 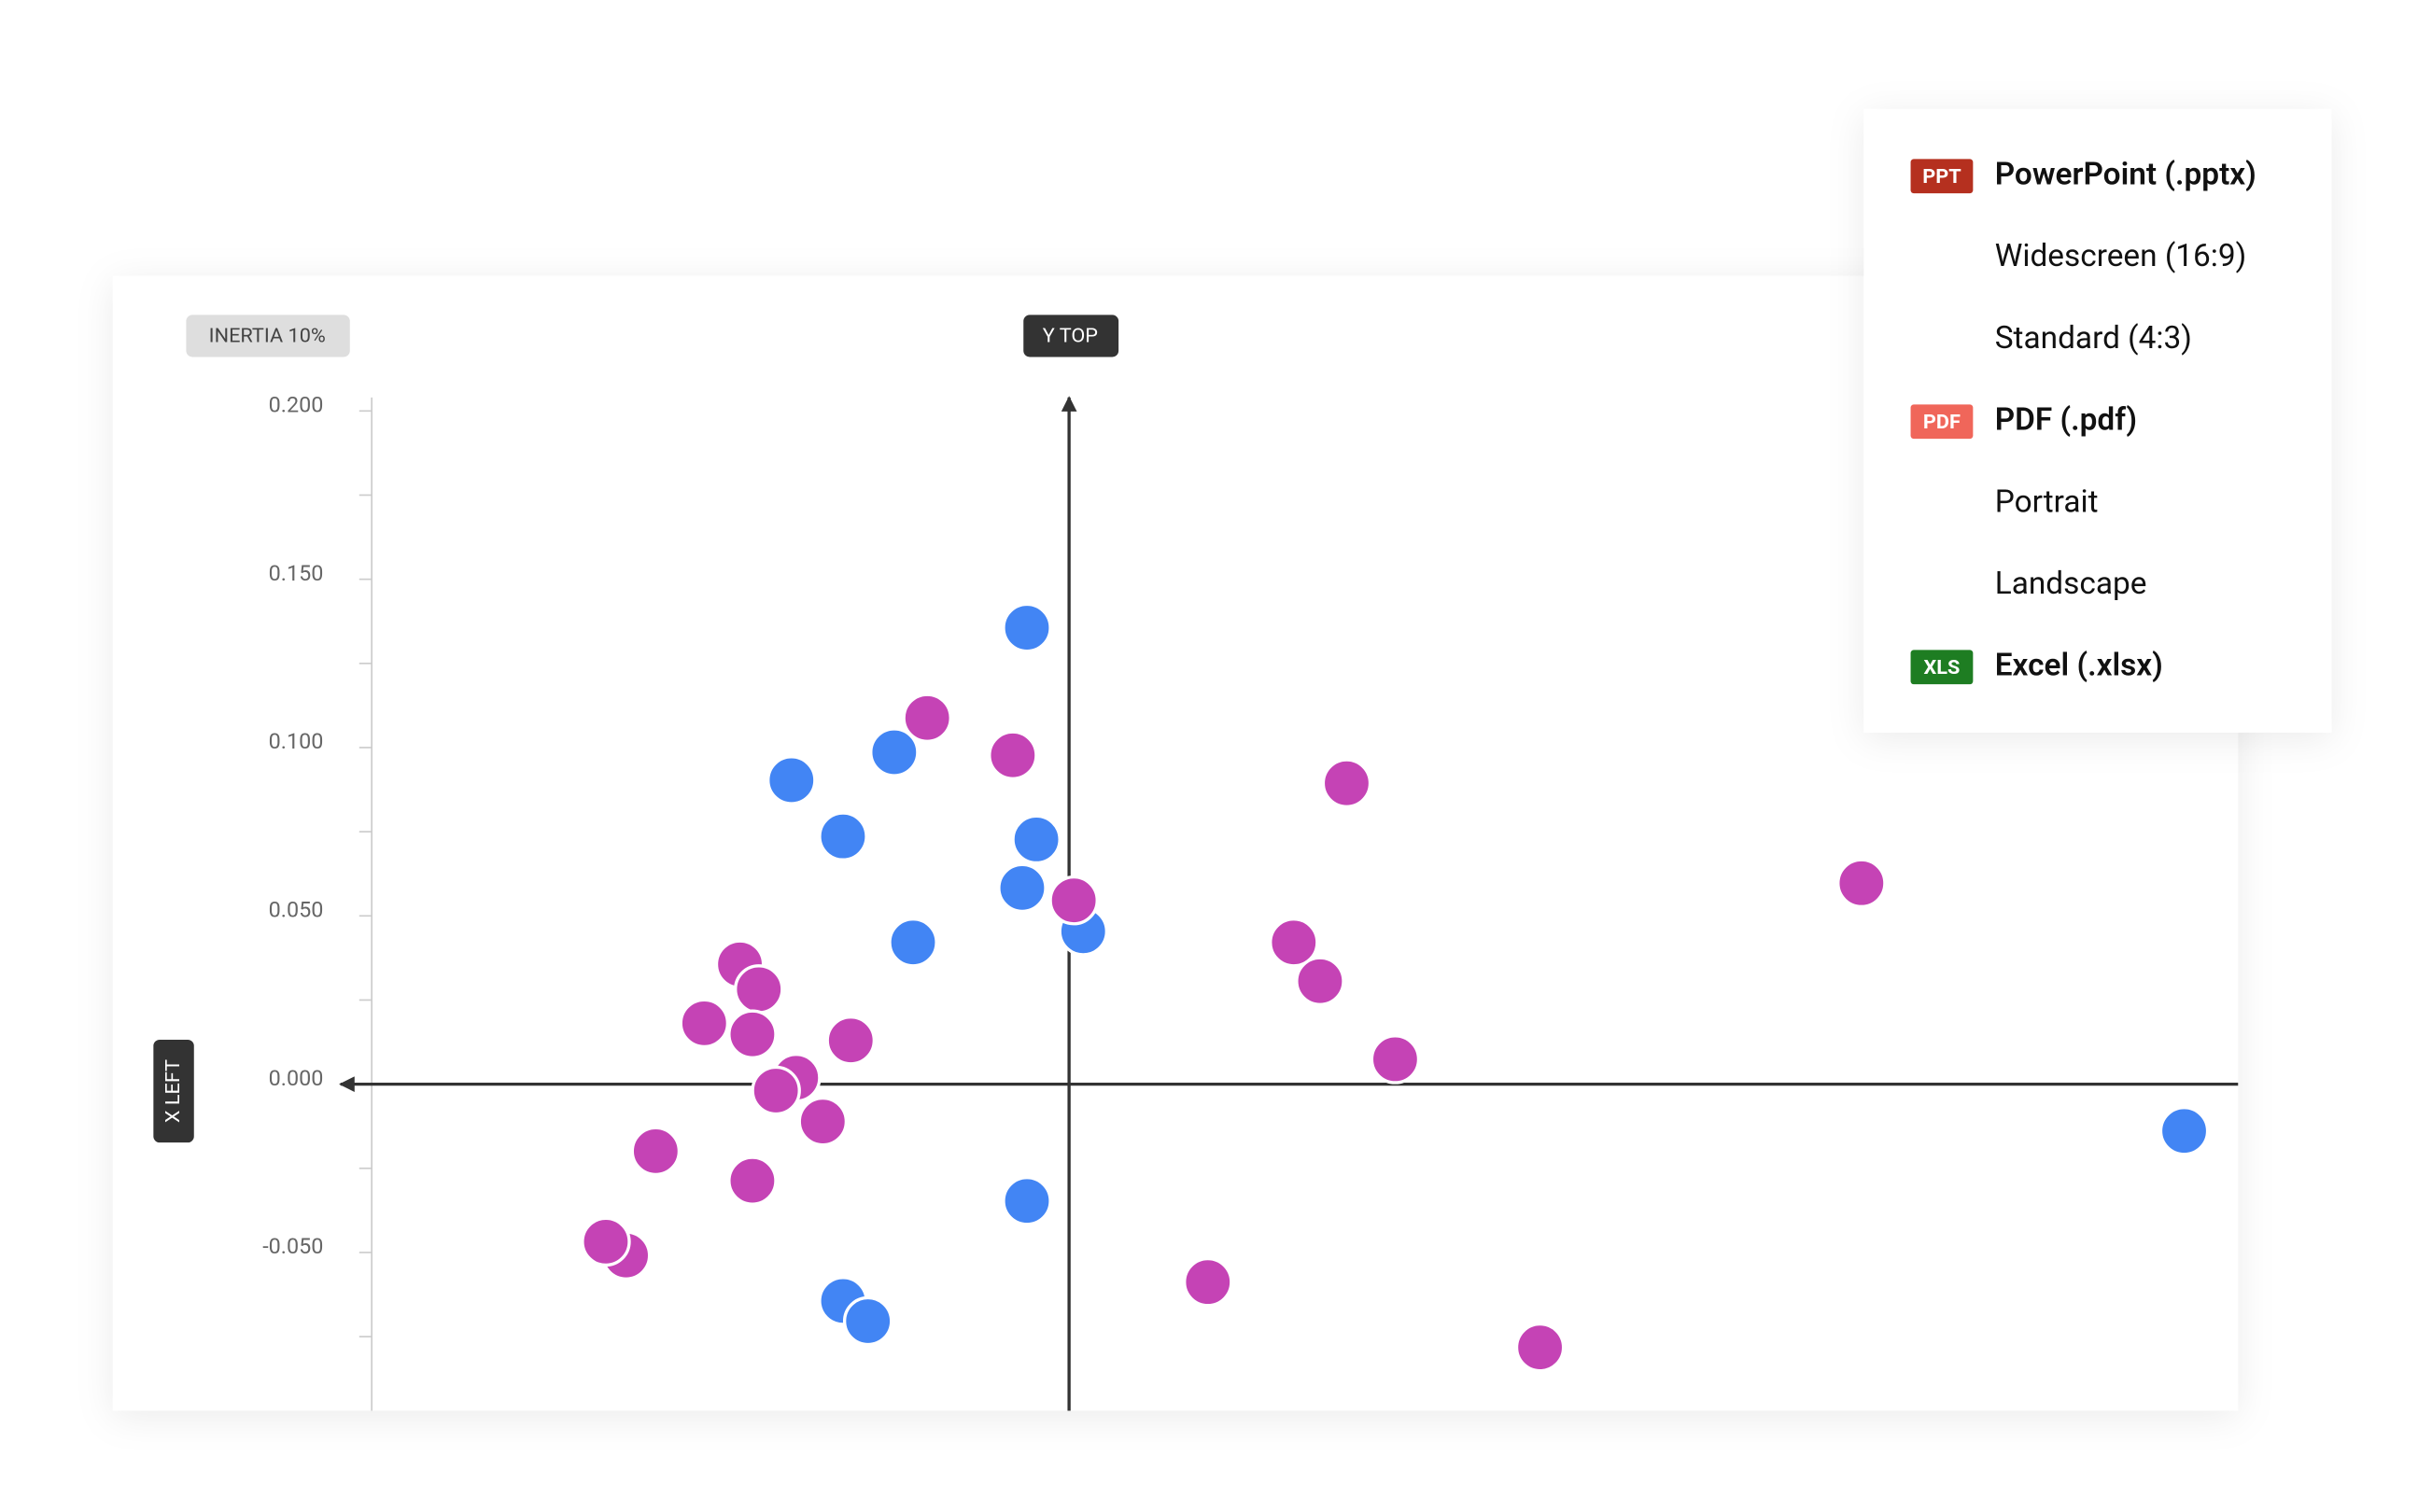 I want to click on format-badge-text: PDF, so click(x=1942, y=422).